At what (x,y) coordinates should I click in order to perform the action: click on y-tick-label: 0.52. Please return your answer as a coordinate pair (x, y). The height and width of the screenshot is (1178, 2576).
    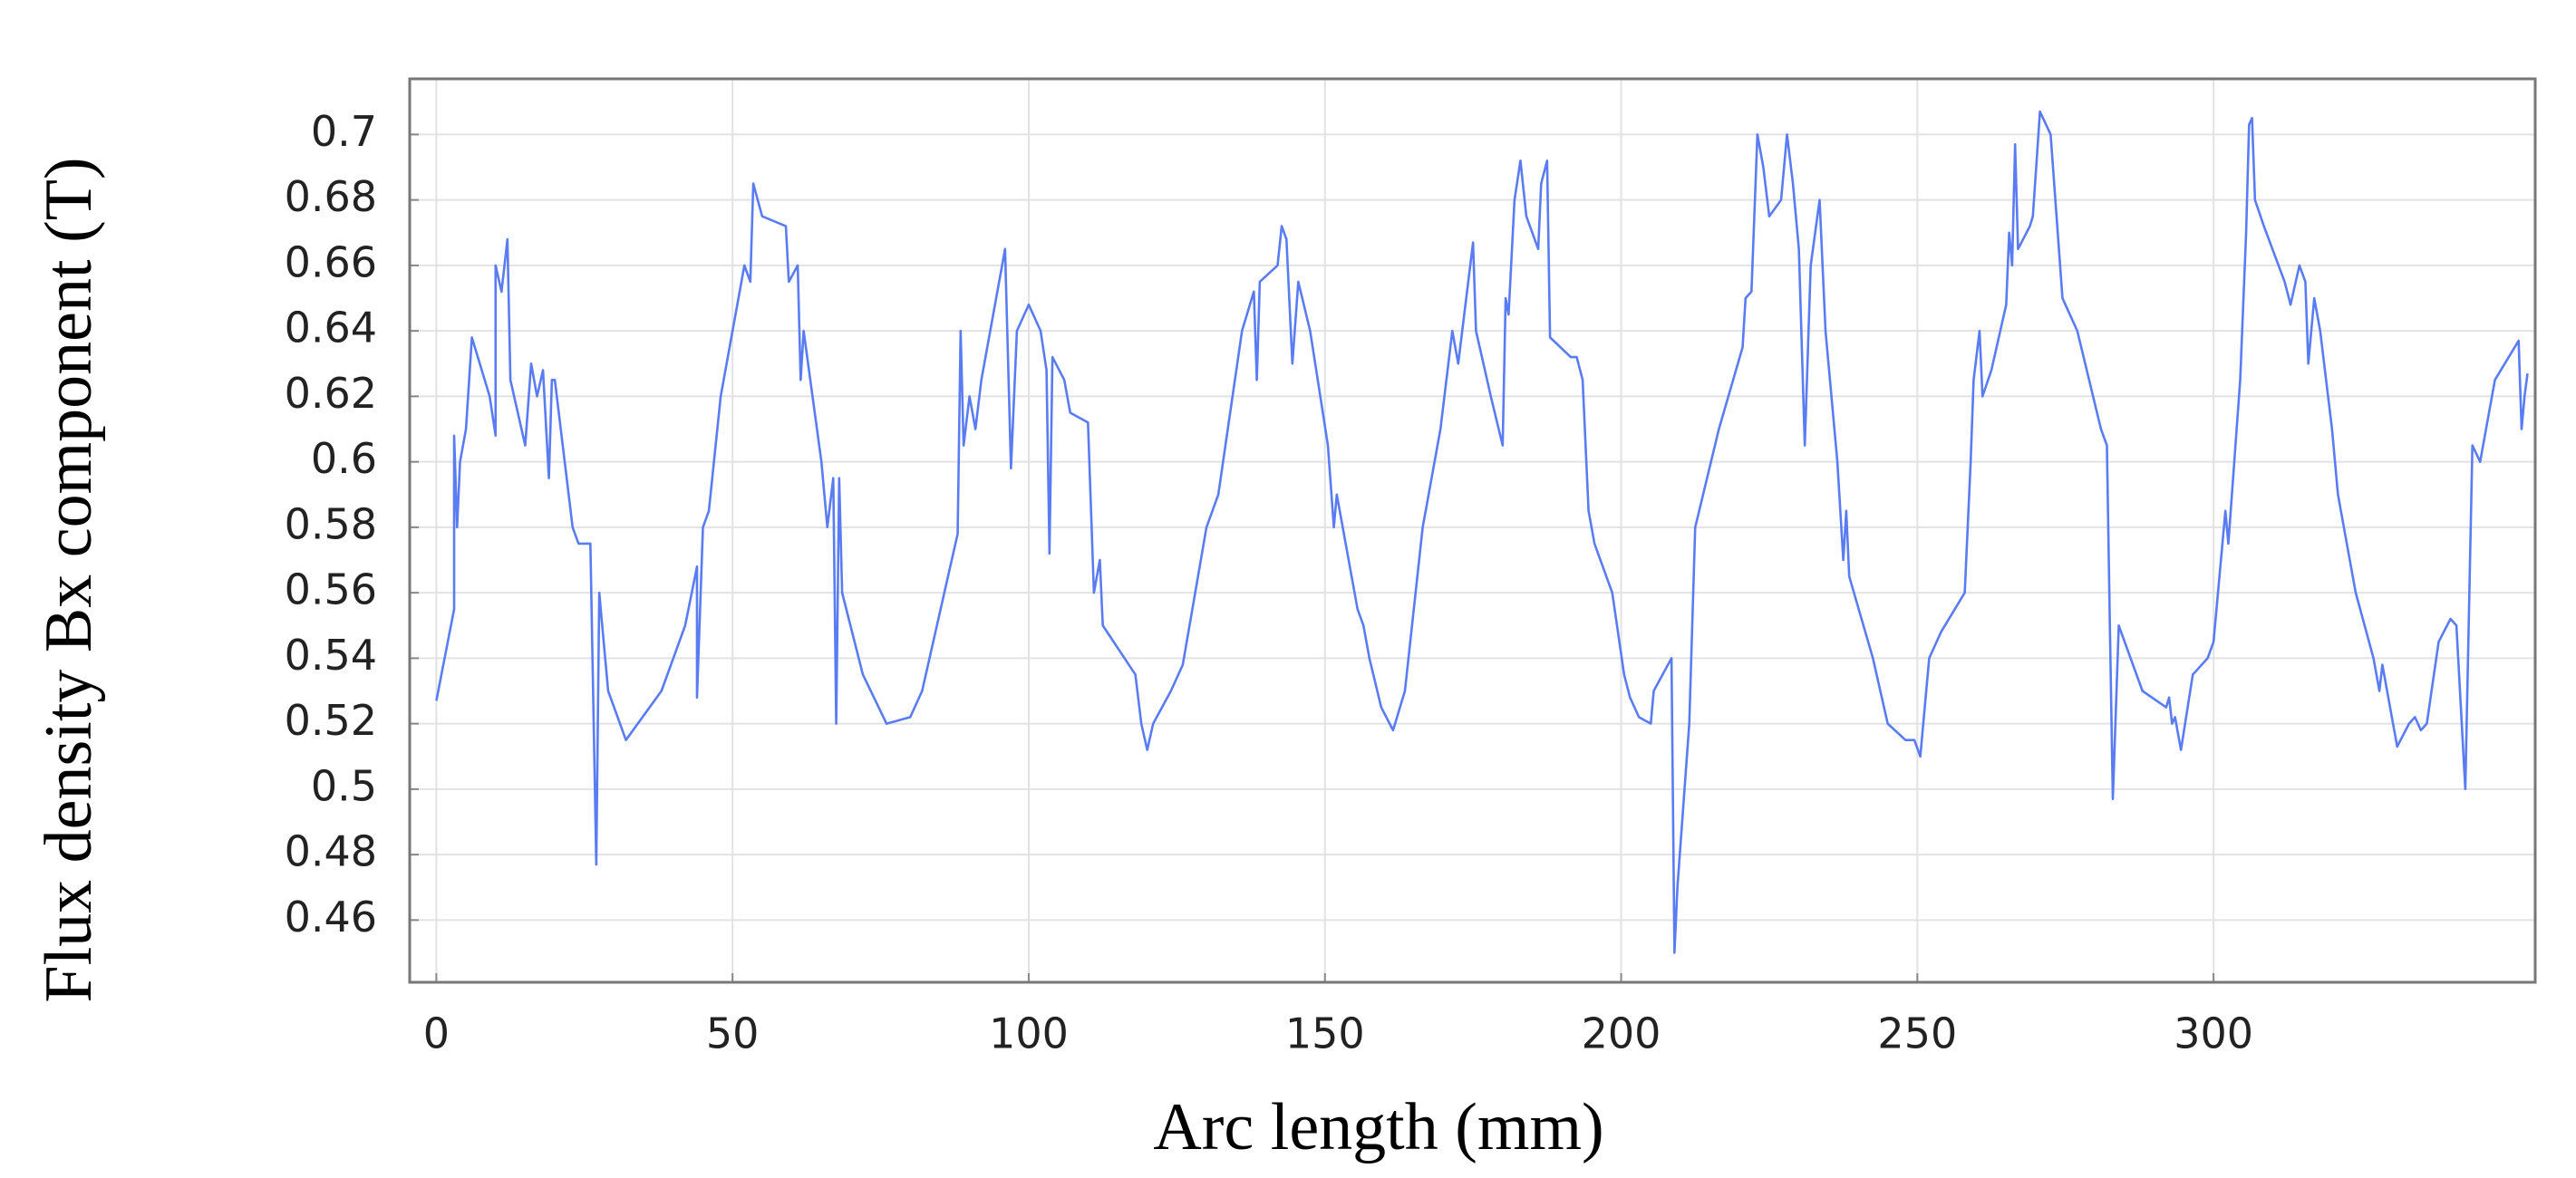
    Looking at the image, I should click on (331, 721).